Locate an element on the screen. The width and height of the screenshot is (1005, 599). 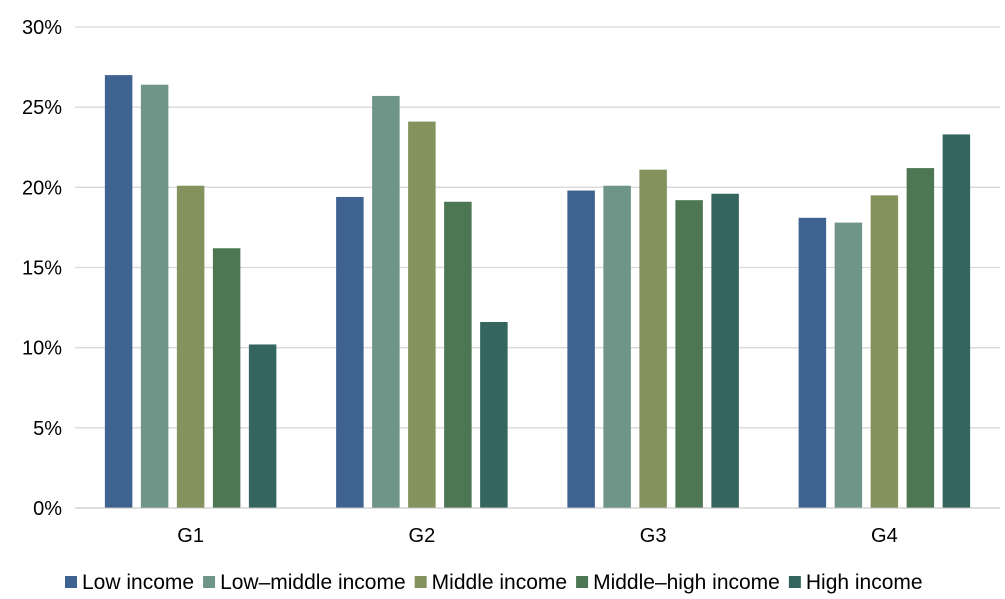
y-tick-label: 30% is located at coordinates (42, 28).